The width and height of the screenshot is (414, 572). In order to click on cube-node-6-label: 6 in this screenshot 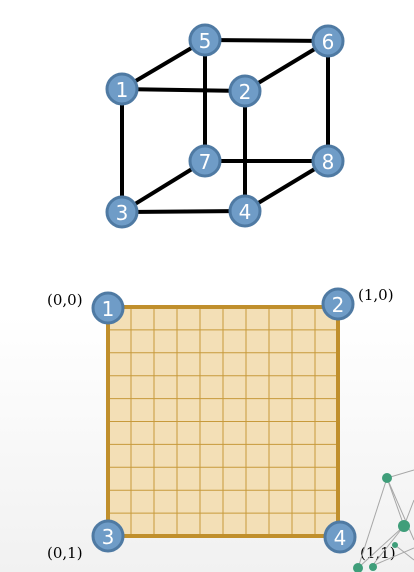, I will do `click(328, 42)`.